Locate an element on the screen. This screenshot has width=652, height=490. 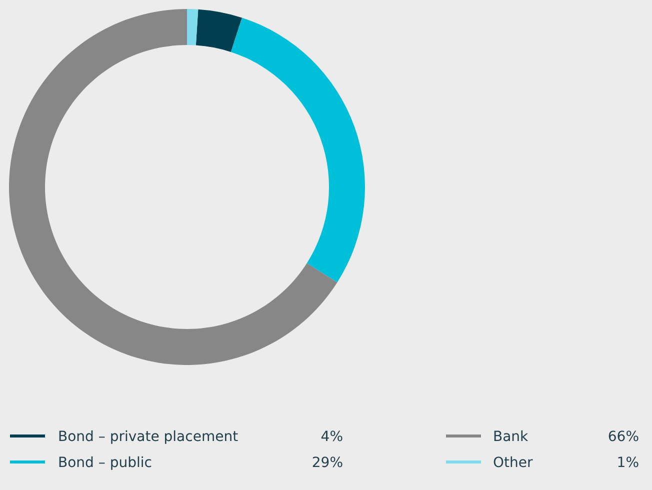
legend-label: Other is located at coordinates (513, 463).